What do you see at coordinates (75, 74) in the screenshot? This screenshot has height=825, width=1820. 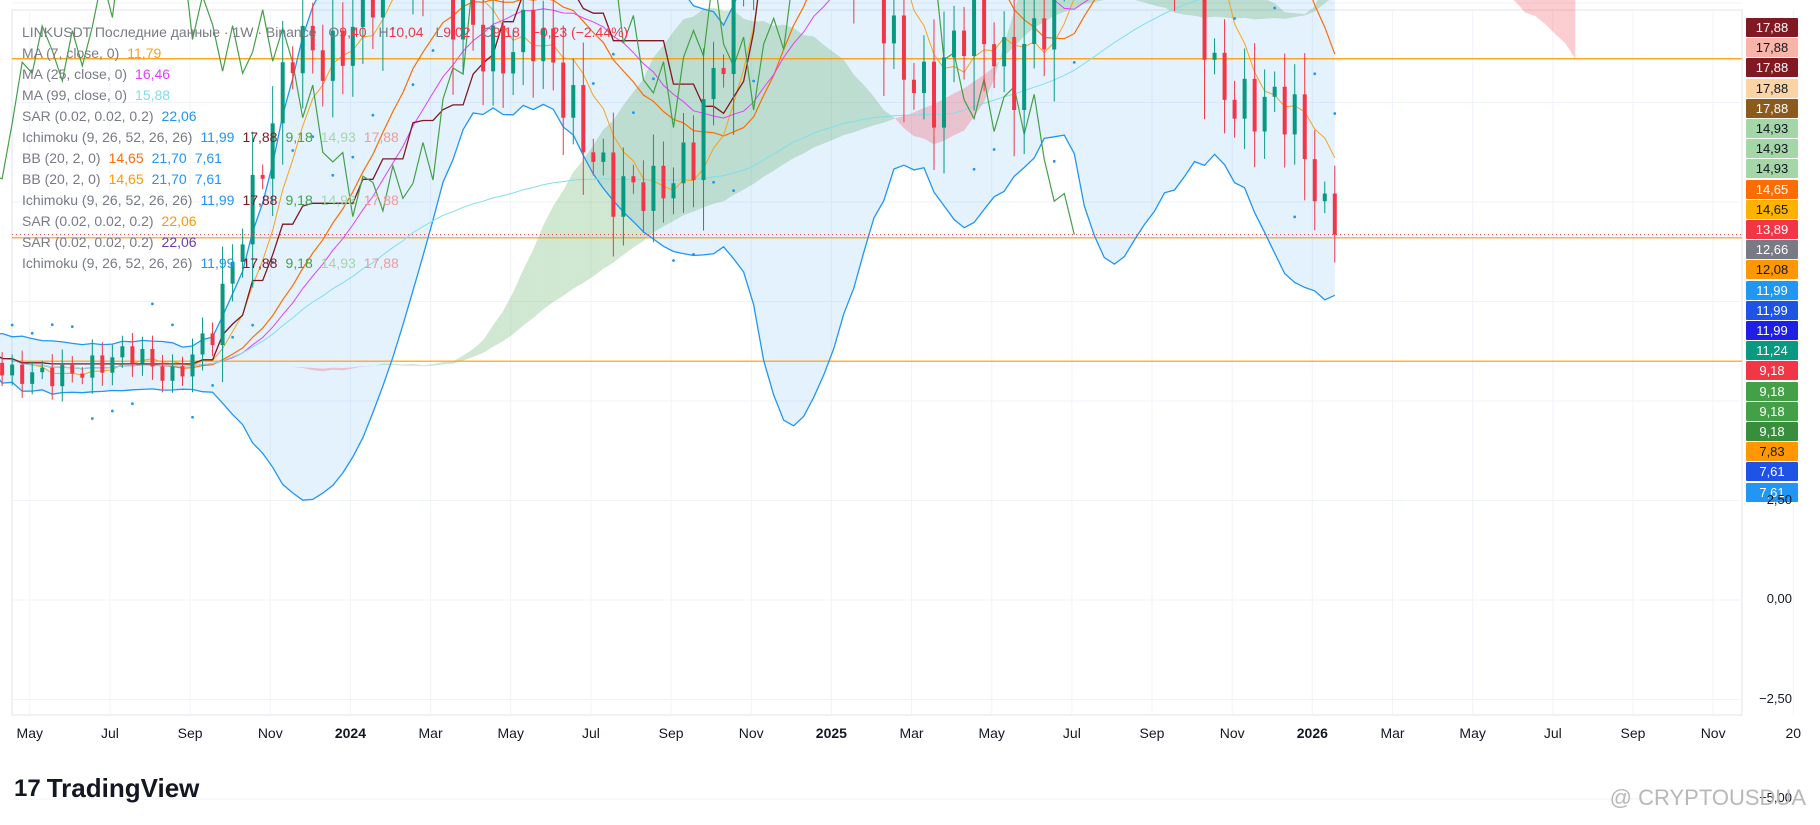 I see `indicator-name: MA (25, close, 0)` at bounding box center [75, 74].